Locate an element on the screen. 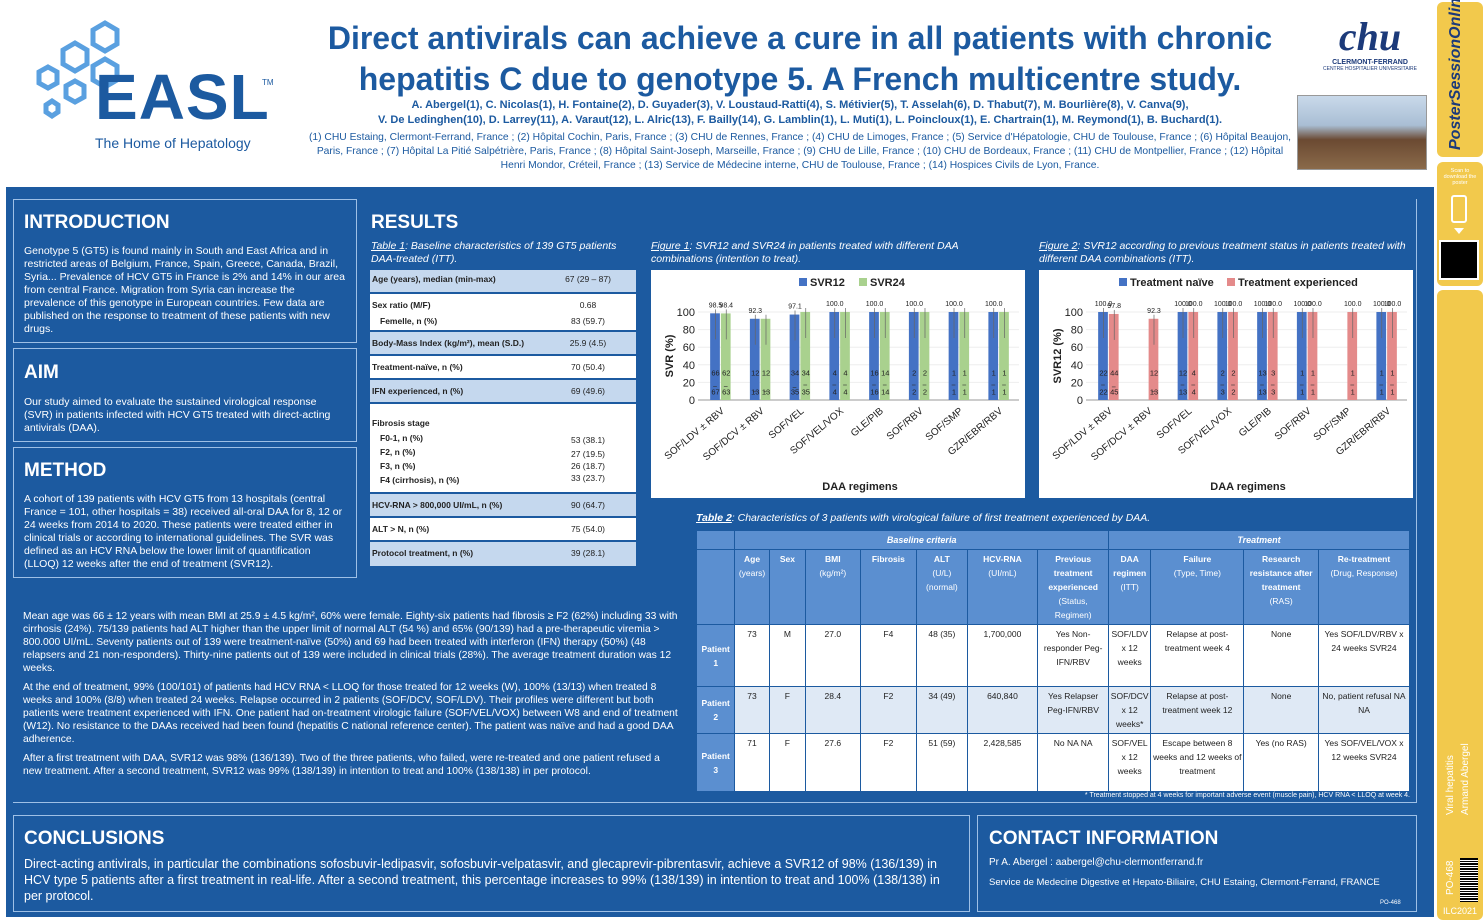 The image size is (1484, 921). table-cell-value: 90 (64.7) is located at coordinates (588, 505).